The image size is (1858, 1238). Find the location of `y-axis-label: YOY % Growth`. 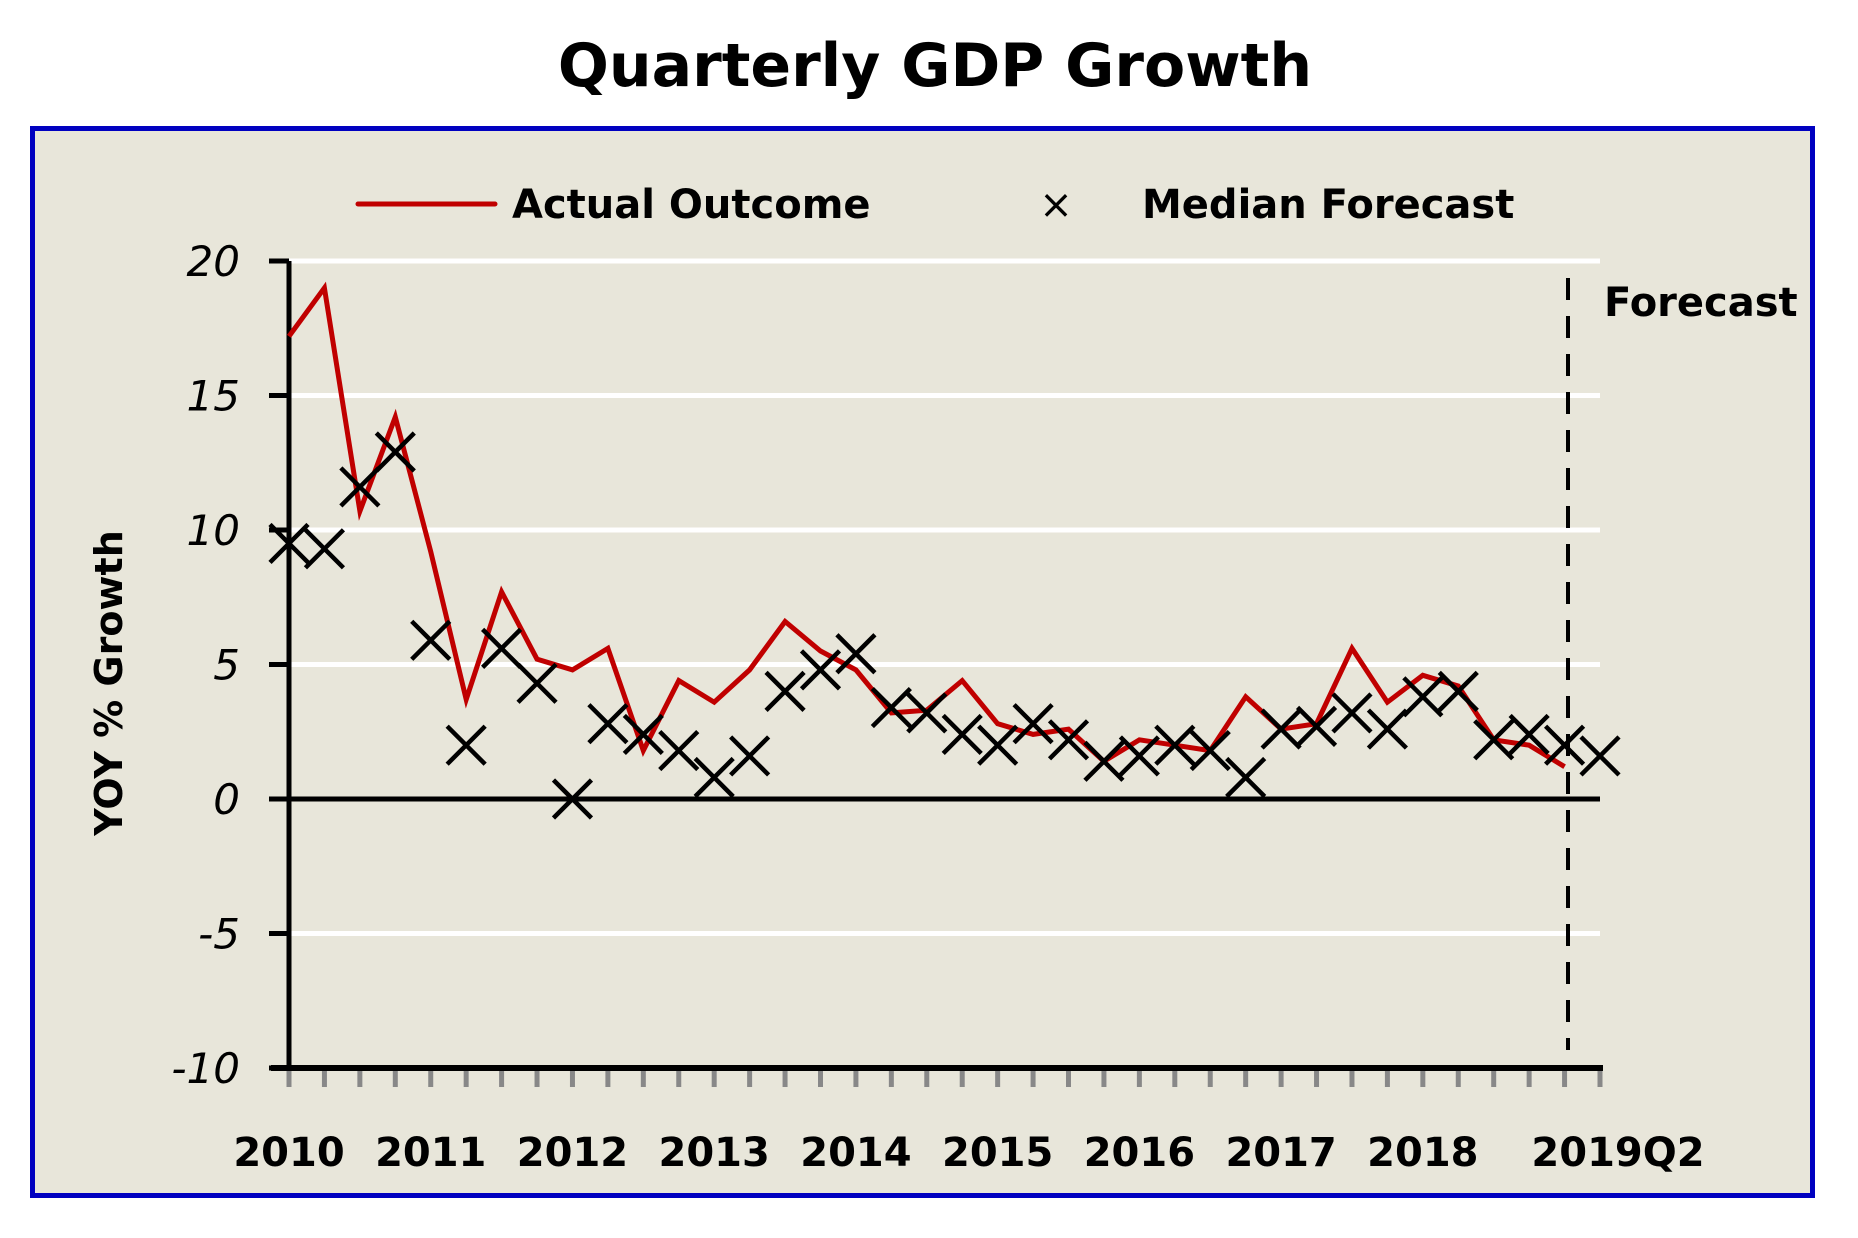

y-axis-label: YOY % Growth is located at coordinates (109, 683).